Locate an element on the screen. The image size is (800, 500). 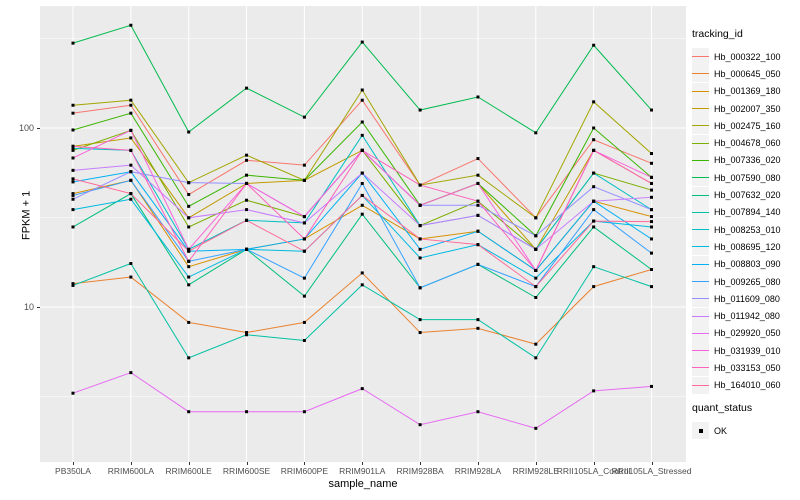
legend-title-tracking-id: tracking_id is located at coordinates (717, 34).